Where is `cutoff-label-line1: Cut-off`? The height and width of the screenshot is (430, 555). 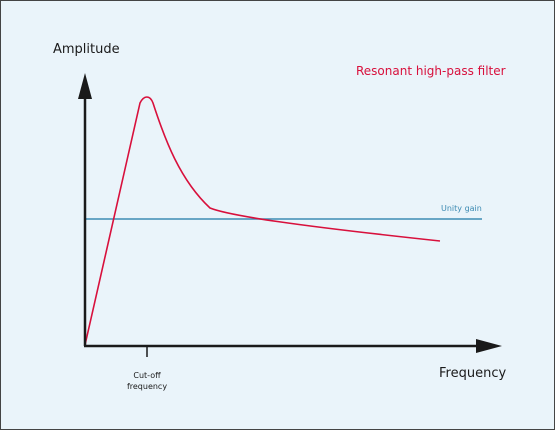
cutoff-label-line1: Cut-off is located at coordinates (147, 375).